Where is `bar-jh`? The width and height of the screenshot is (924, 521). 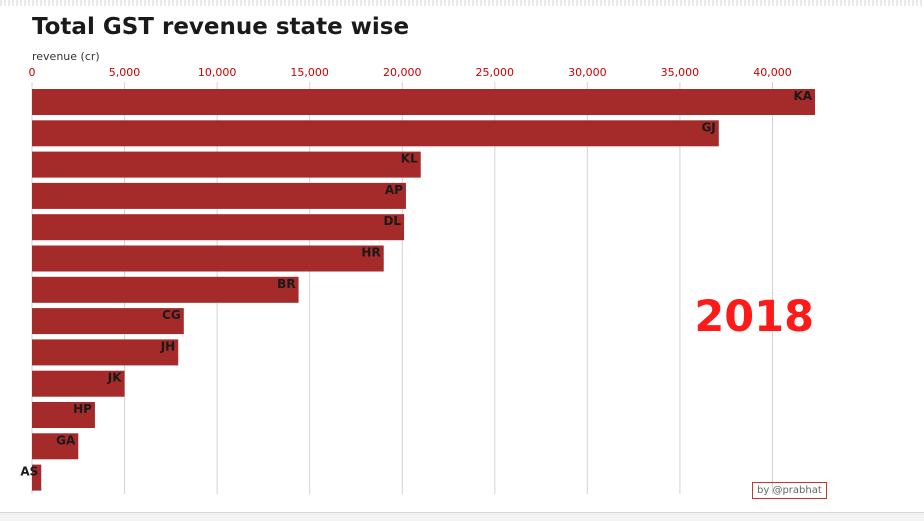 bar-jh is located at coordinates (105, 352).